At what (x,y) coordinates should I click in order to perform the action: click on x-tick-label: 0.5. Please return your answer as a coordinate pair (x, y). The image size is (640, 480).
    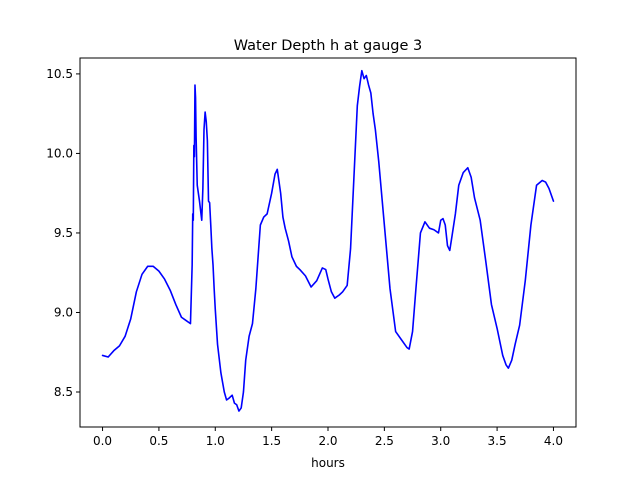
    Looking at the image, I should click on (158, 441).